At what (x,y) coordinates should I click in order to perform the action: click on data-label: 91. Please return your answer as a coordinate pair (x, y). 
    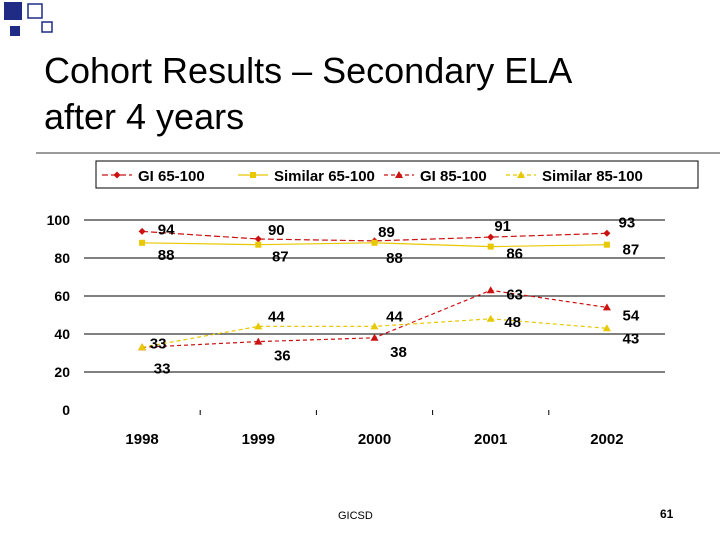
    Looking at the image, I should click on (502, 226).